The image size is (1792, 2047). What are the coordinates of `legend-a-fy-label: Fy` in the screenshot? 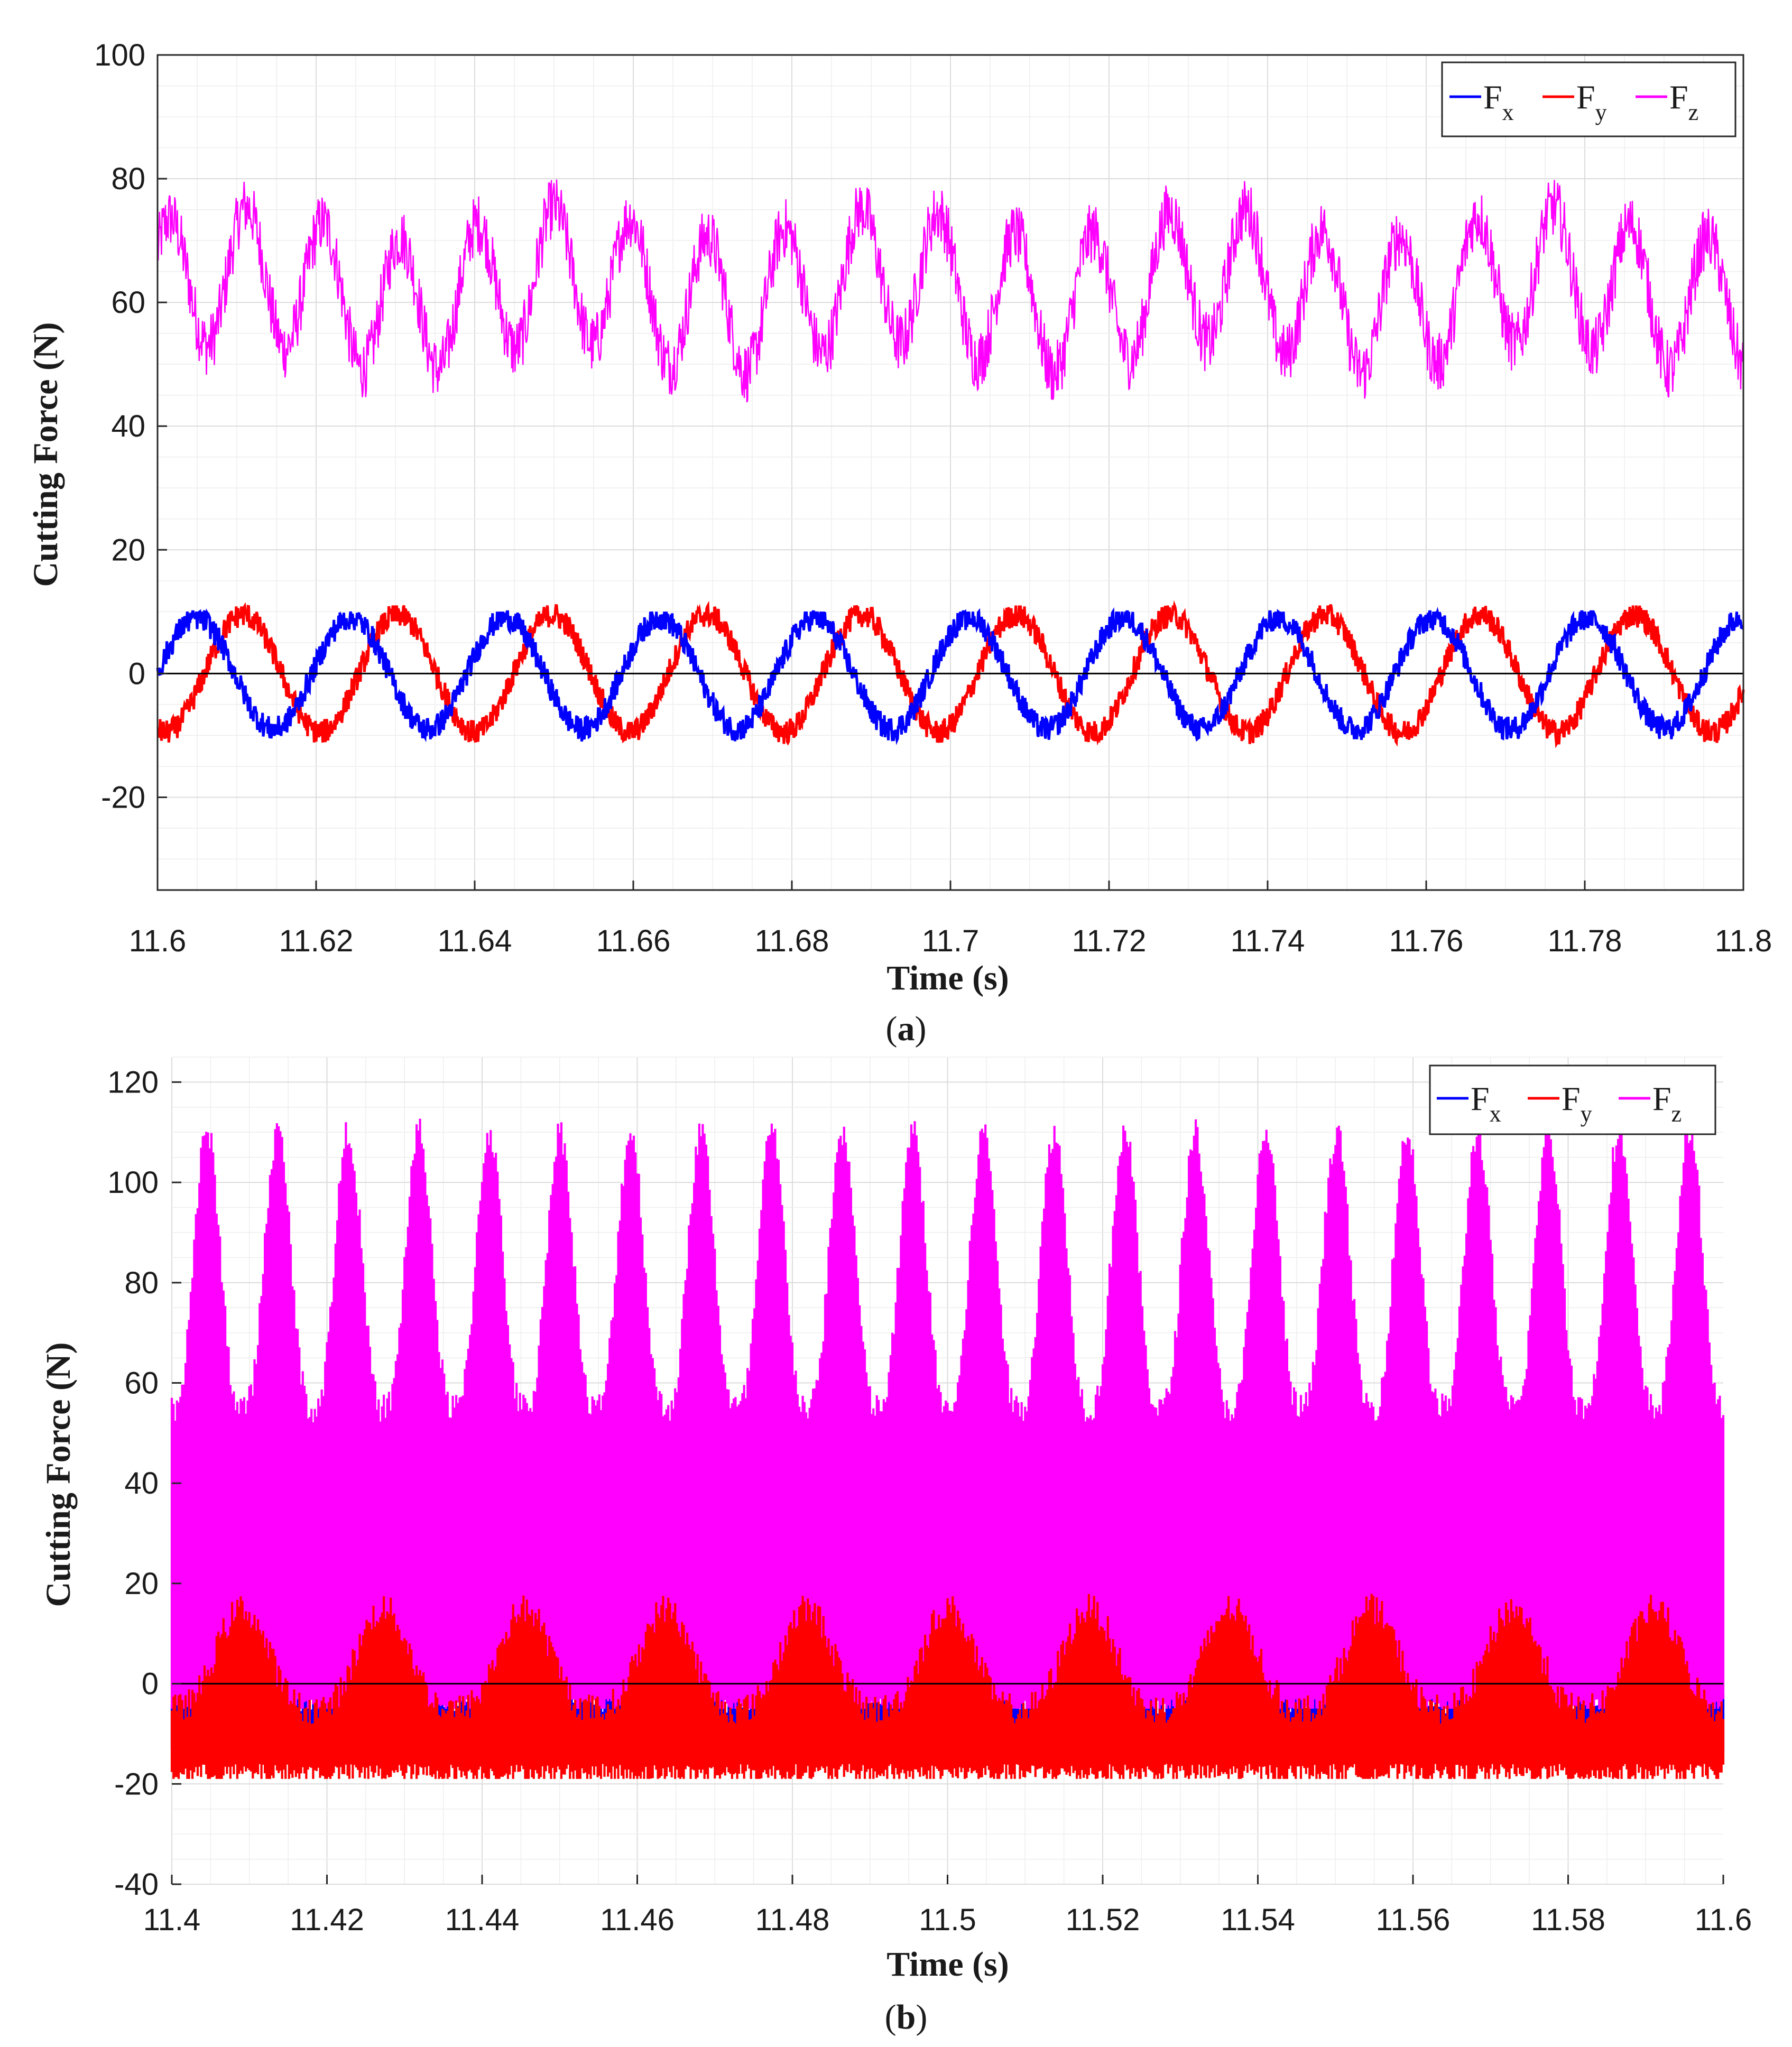 It's located at (1591, 101).